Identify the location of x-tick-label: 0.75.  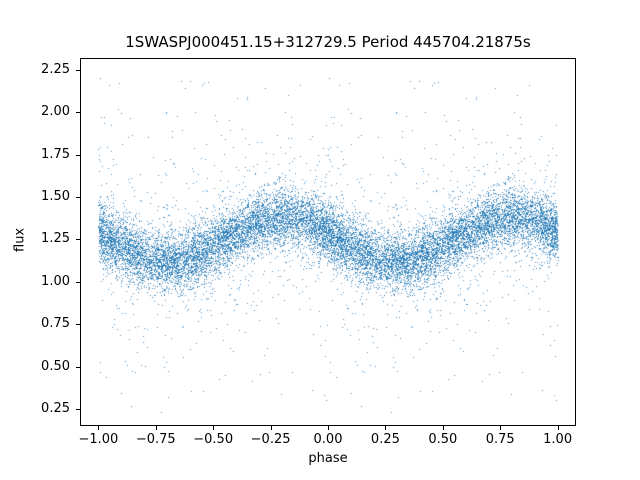
(500, 439).